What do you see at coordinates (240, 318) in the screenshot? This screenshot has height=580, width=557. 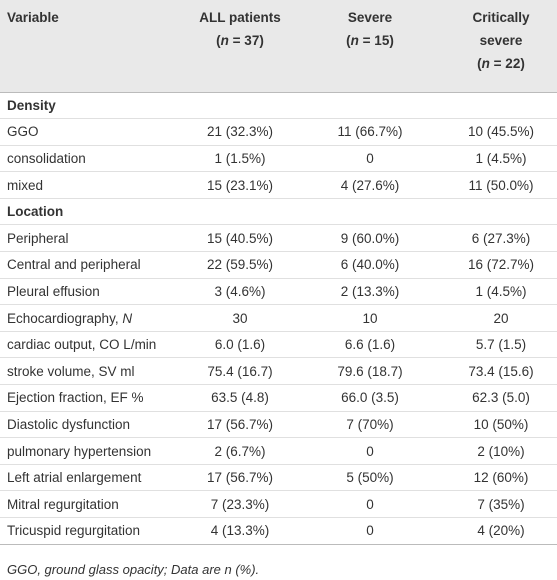 I see `text: 30` at bounding box center [240, 318].